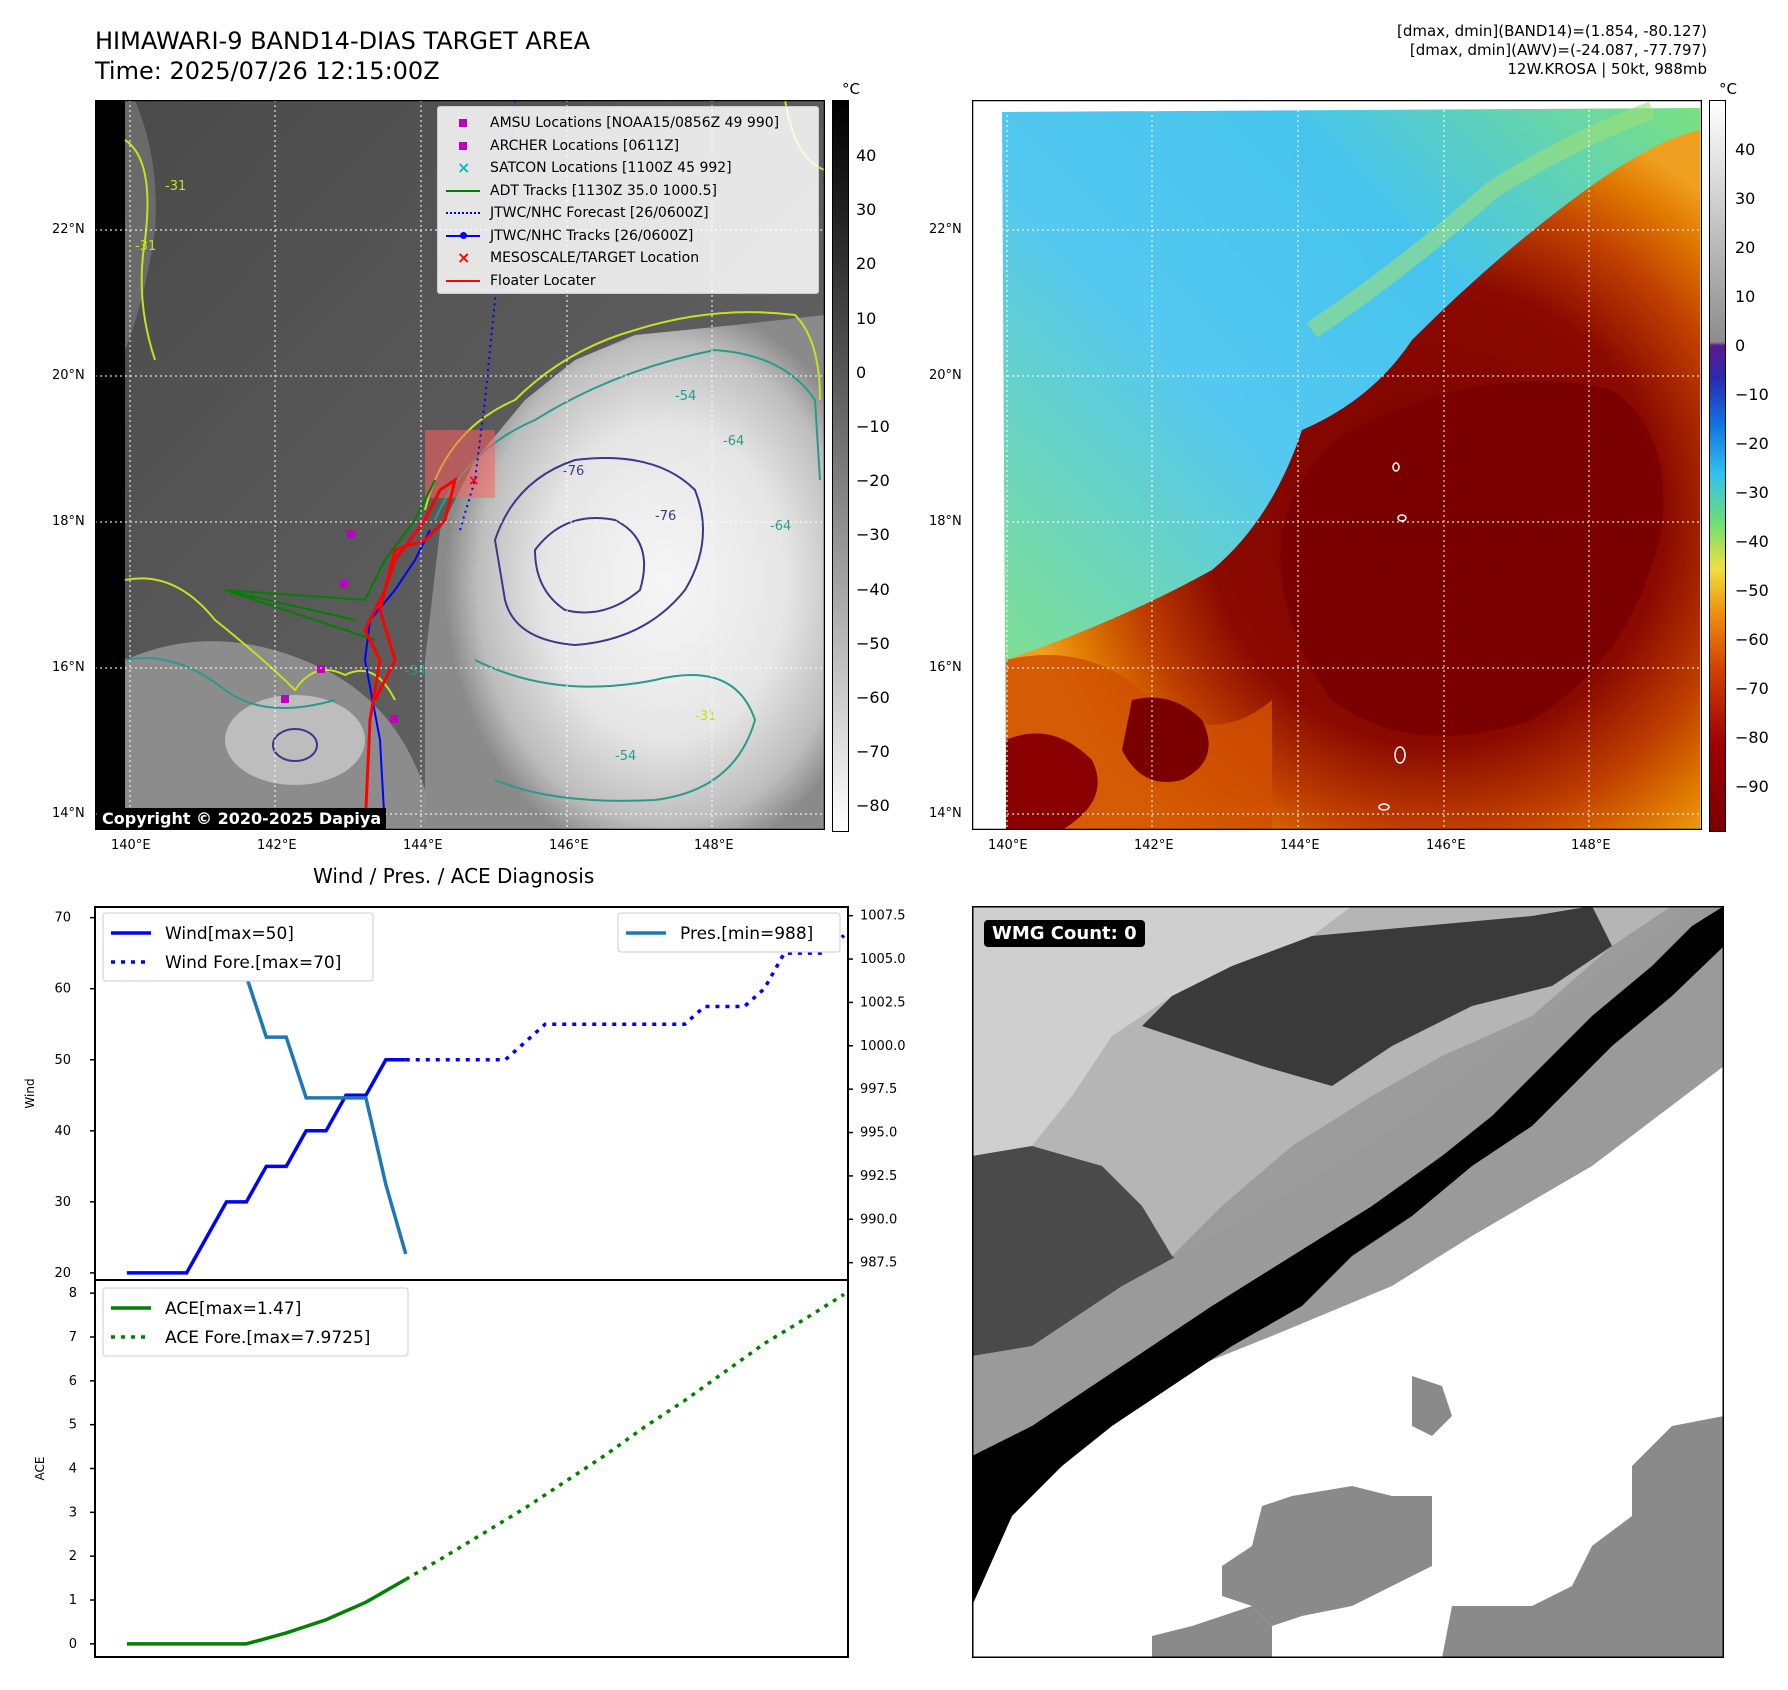 Image resolution: width=1788 pixels, height=1690 pixels. I want to click on colorbar-tick-label: −30, so click(873, 535).